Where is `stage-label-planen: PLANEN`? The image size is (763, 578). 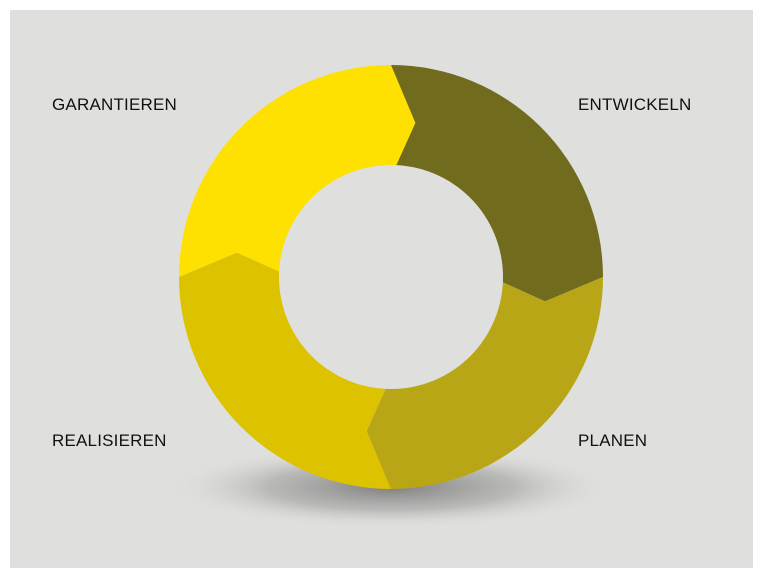 stage-label-planen: PLANEN is located at coordinates (613, 440).